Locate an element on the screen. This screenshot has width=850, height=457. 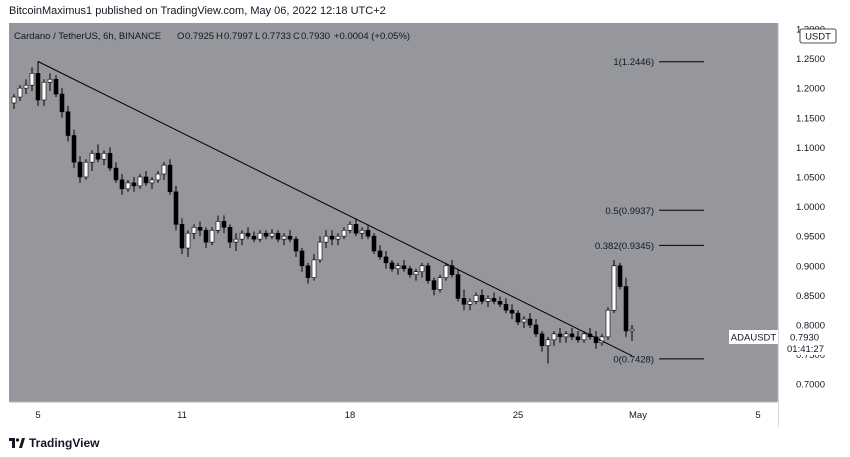
y-tick-label: 1.2500 is located at coordinates (810, 59).